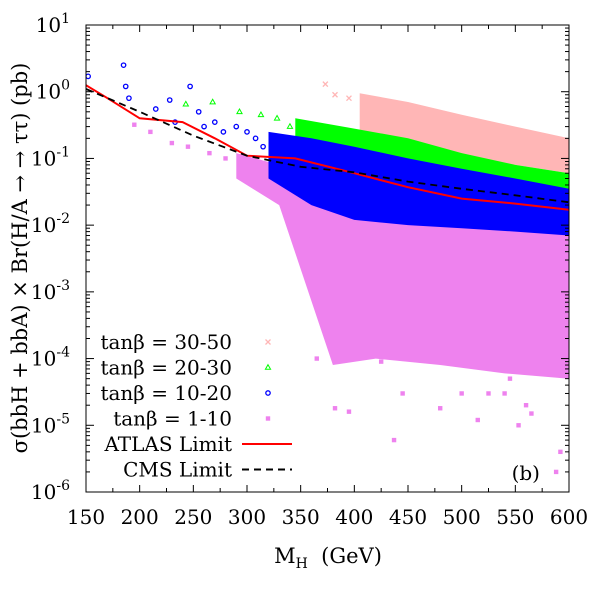 This screenshot has height=600, width=600. I want to click on y-axis-label: σ(bbH + bbA) × Br(H/A → → ττ) (pb), so click(20, 258).